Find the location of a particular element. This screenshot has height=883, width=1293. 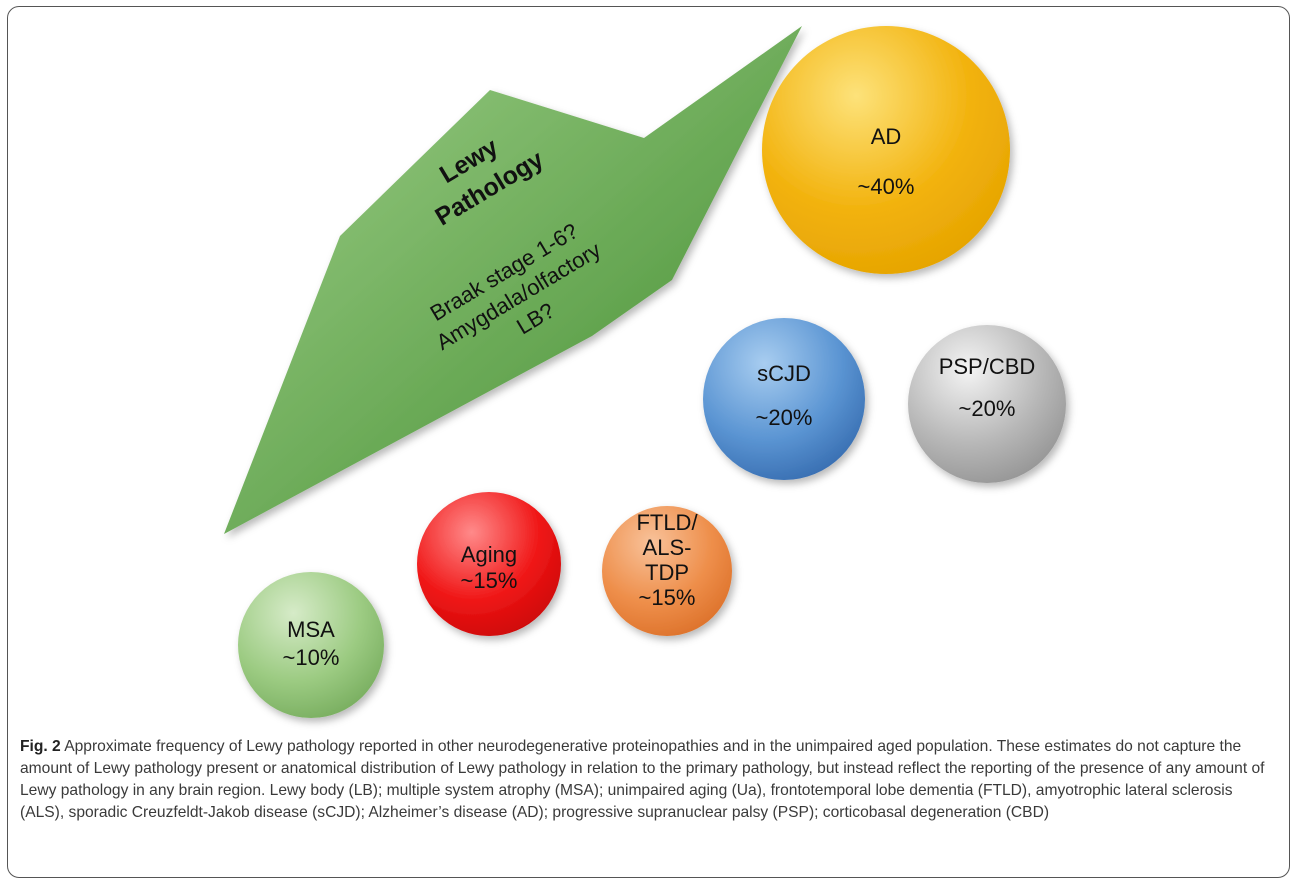

circle-ftld-shape is located at coordinates (667, 571).